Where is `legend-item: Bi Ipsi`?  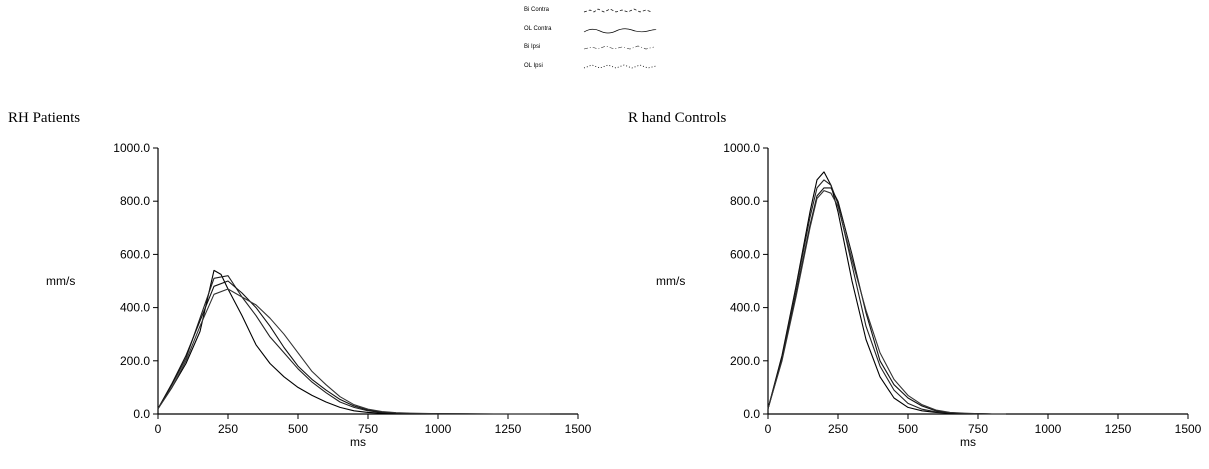
legend-item: Bi Ipsi is located at coordinates (605, 50).